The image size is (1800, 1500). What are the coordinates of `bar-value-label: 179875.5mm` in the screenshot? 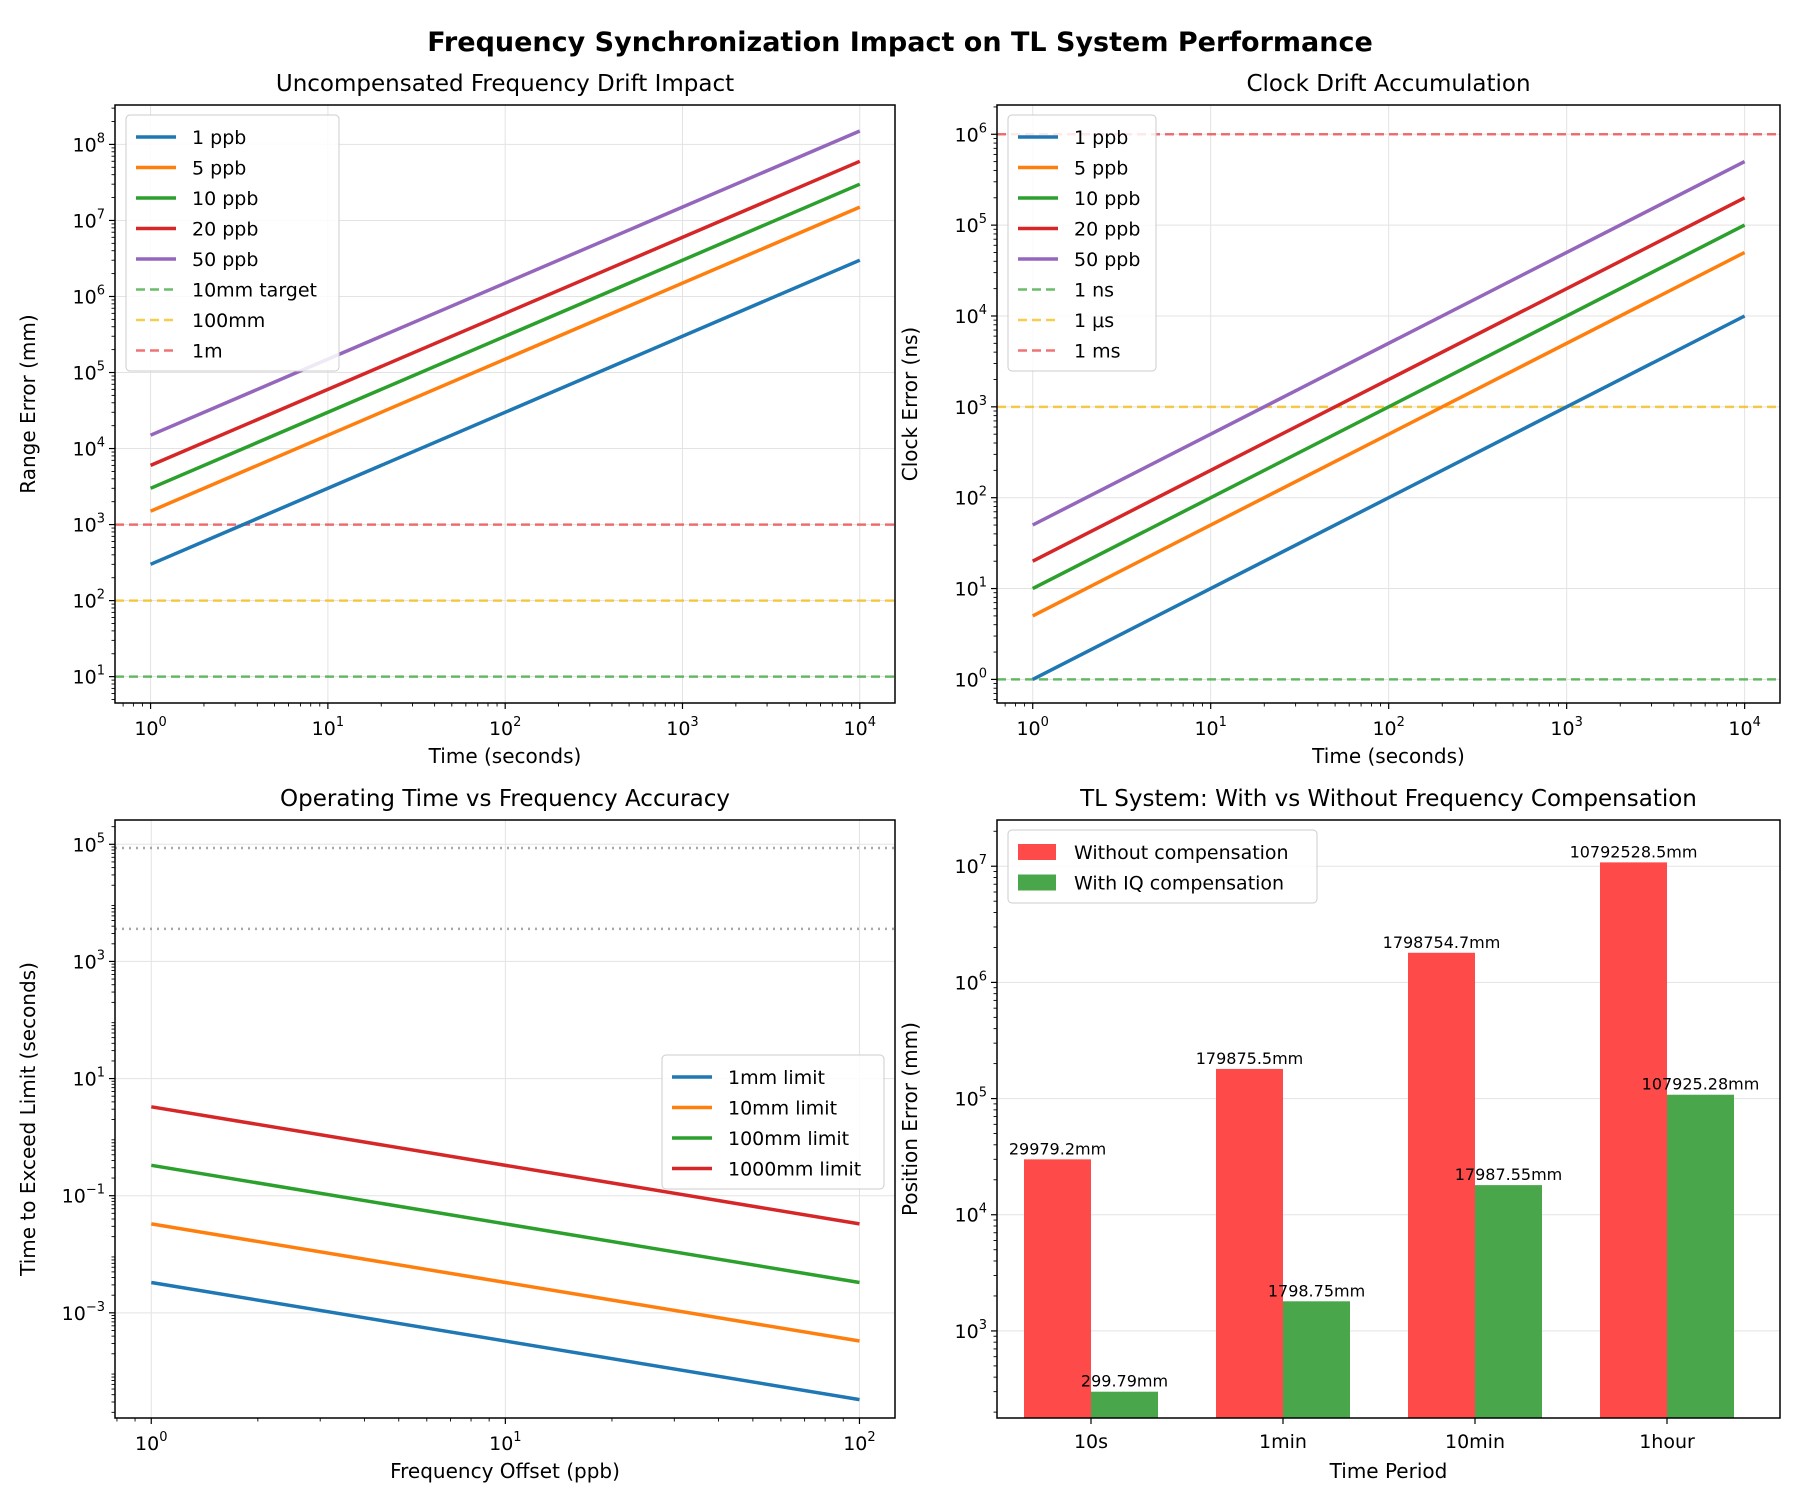 It's located at (1250, 1058).